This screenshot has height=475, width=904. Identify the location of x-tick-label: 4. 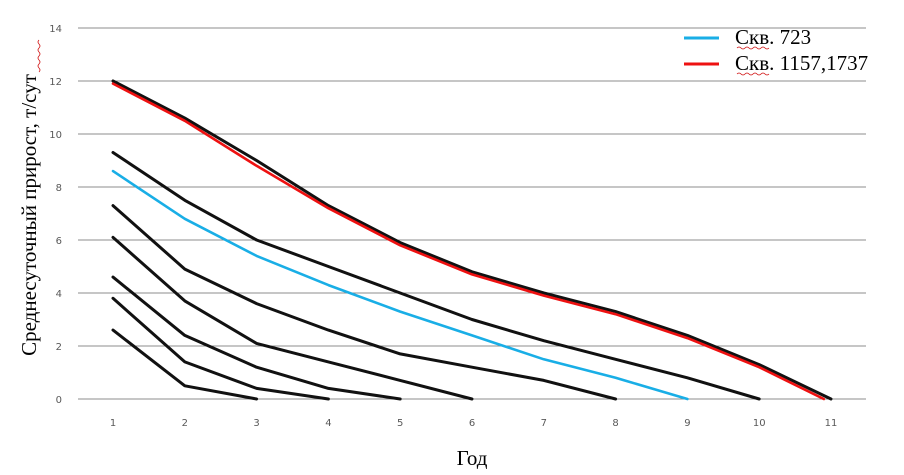
(328, 423).